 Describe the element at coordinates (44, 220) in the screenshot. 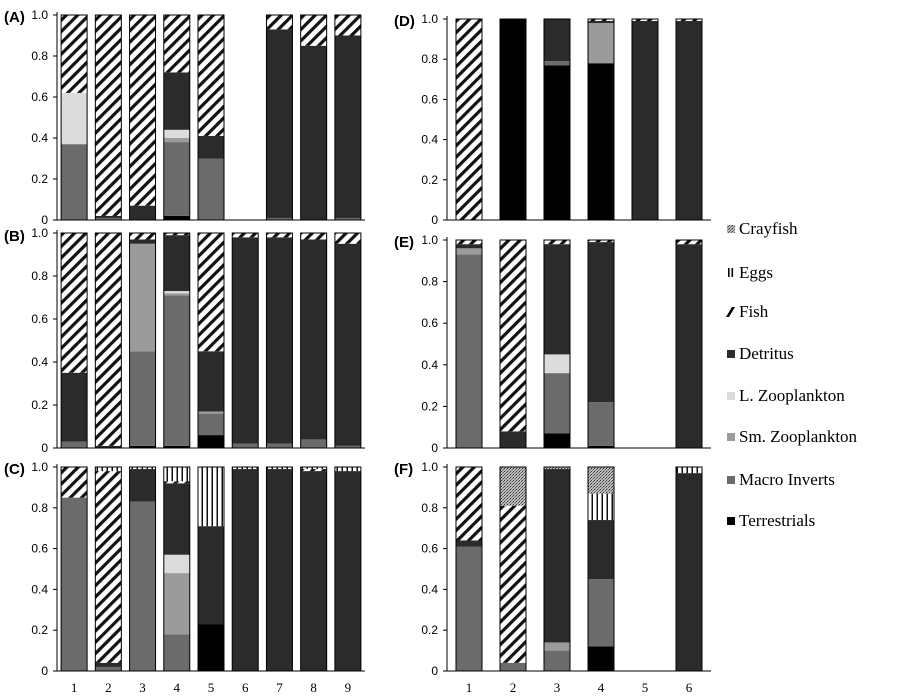

I see `y-tick-label: 0` at that location.